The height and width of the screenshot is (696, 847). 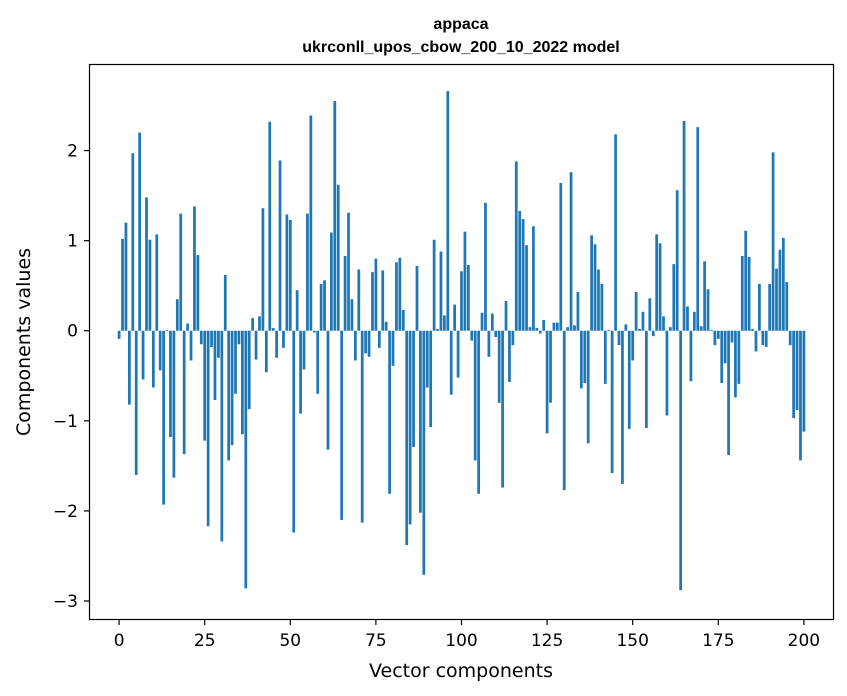 I want to click on x-tick-label: 175, so click(x=718, y=641).